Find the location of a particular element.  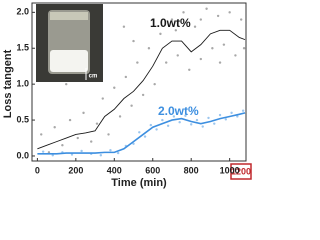

series-label: 1.0wt% is located at coordinates (170, 23).